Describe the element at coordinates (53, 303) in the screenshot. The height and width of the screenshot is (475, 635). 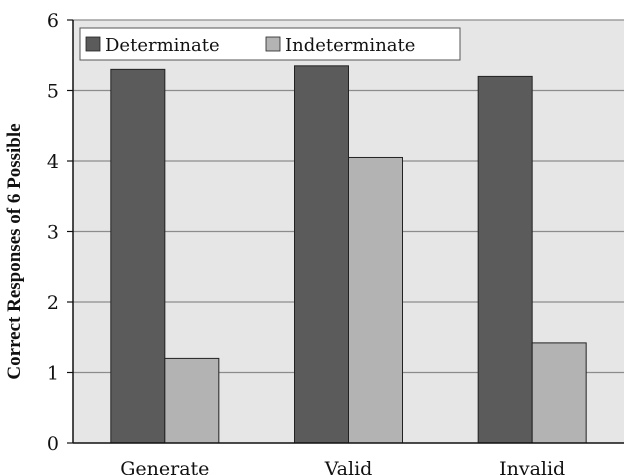
I see `y-tick-label: 2` at that location.